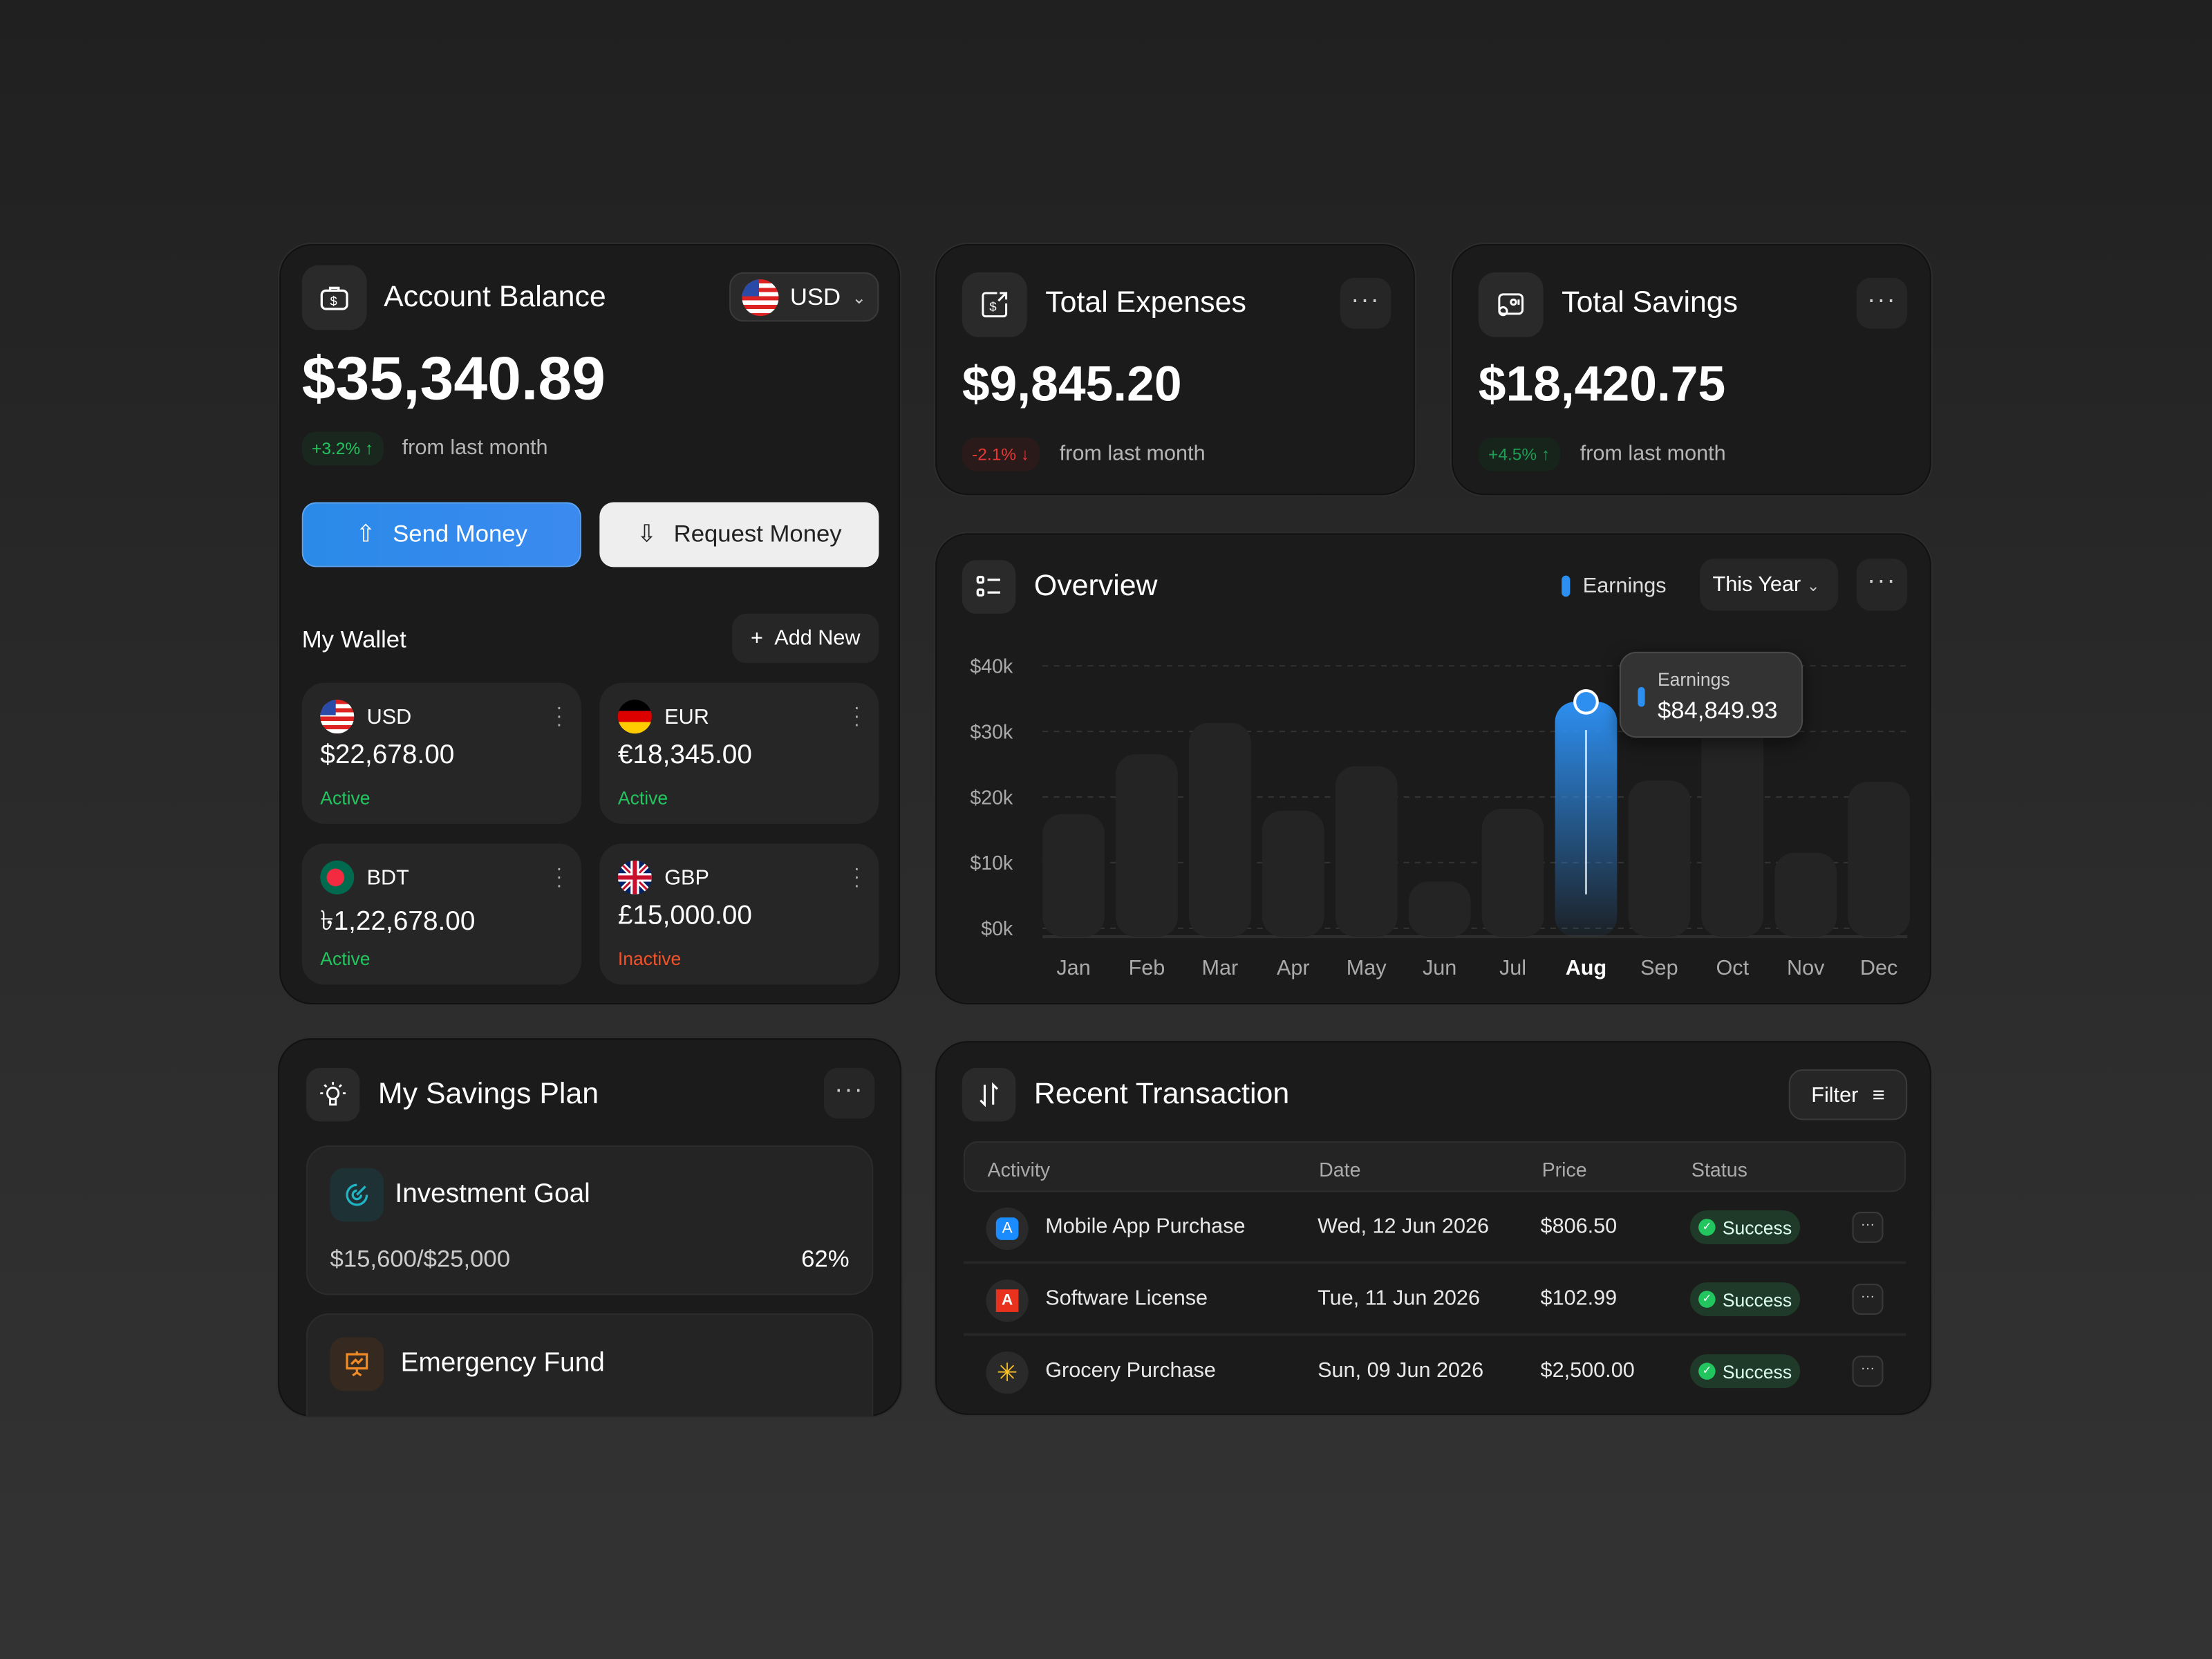 The image size is (2212, 1659). Describe the element at coordinates (757, 638) in the screenshot. I see `plus-icon: +` at that location.